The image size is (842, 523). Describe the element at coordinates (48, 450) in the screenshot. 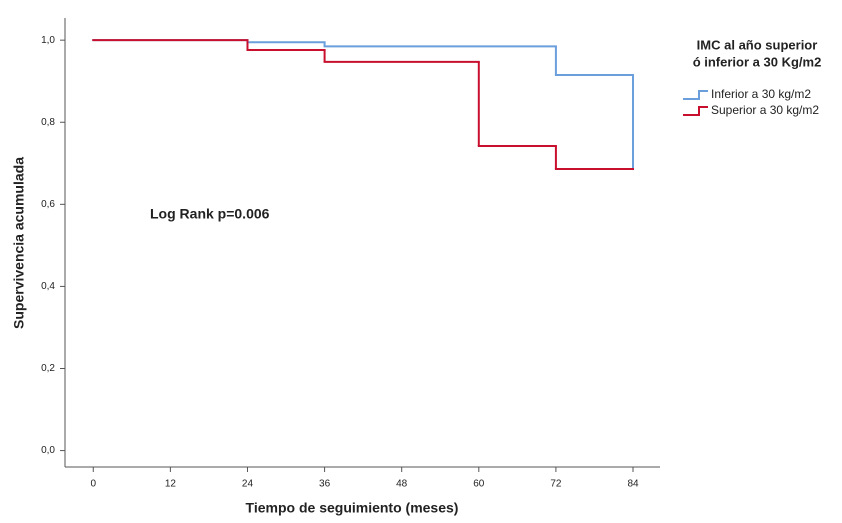

I see `y-tick-label: 0,0` at that location.